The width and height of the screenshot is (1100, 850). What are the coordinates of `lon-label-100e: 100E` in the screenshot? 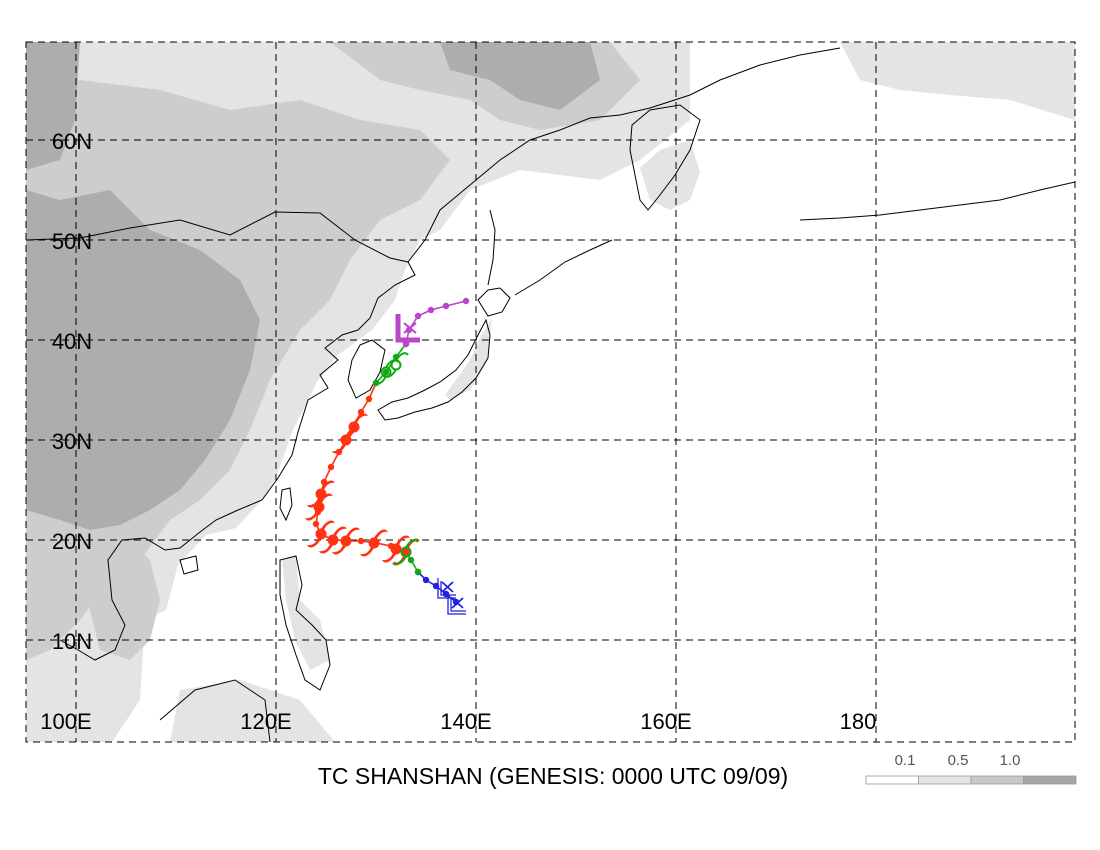 It's located at (65, 721).